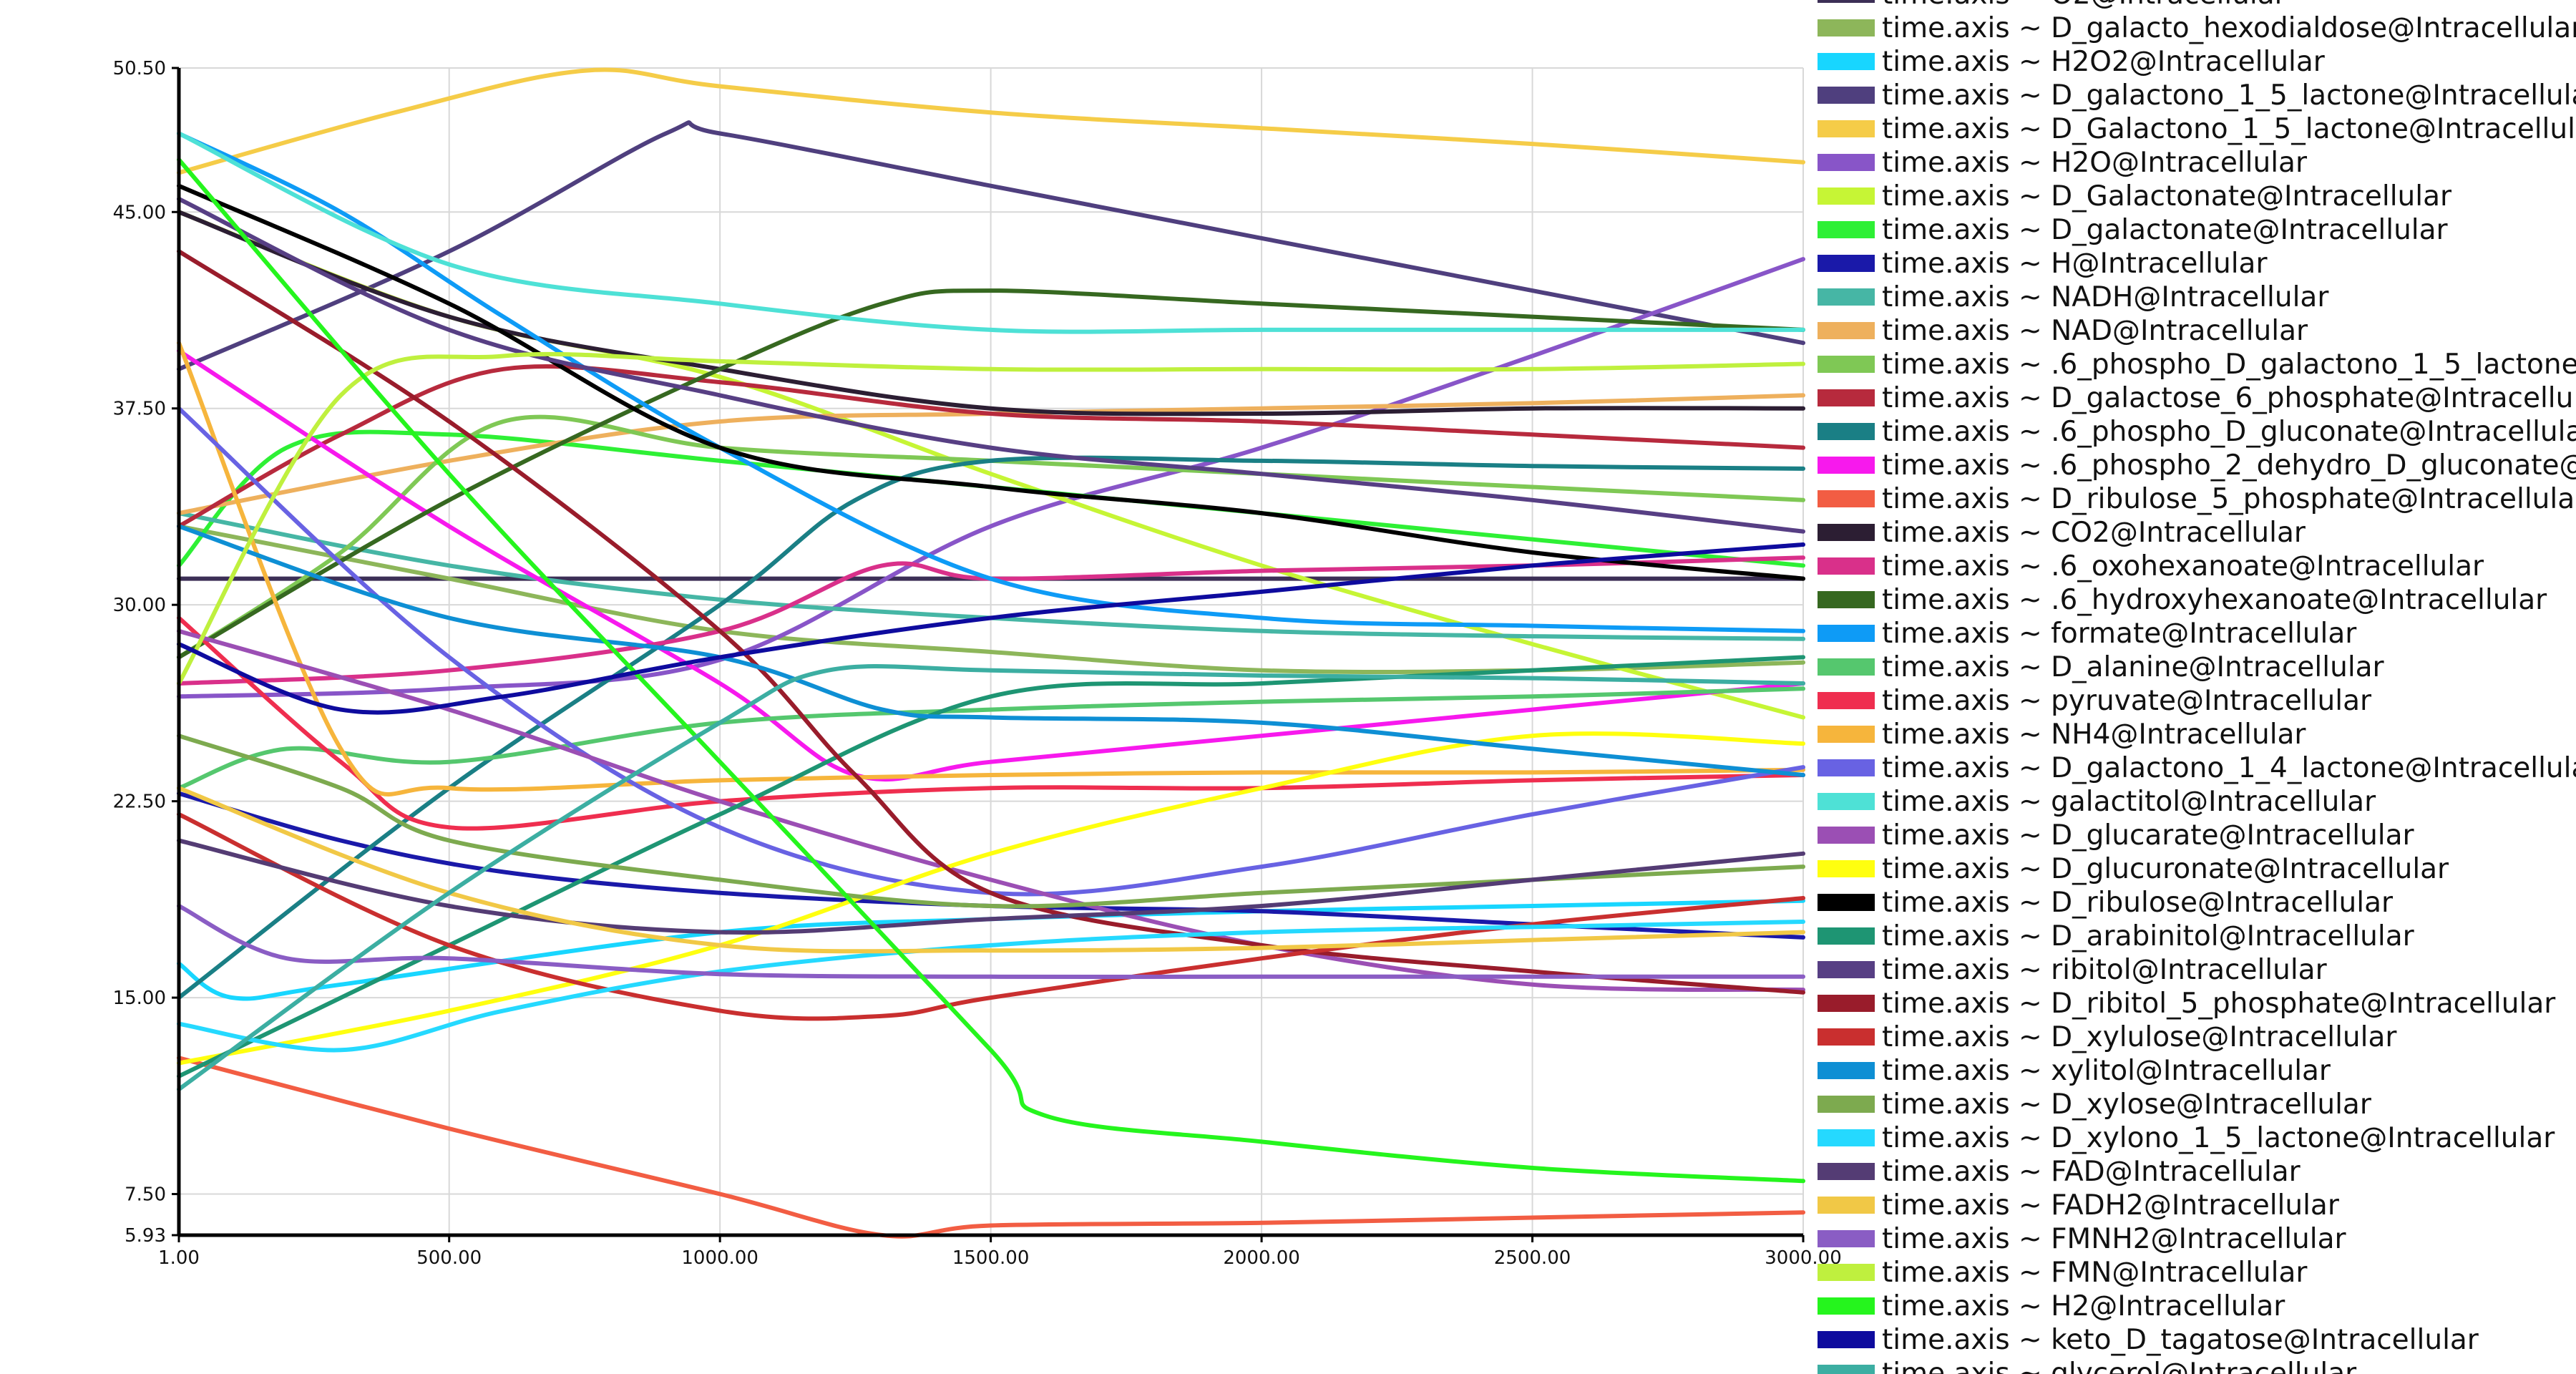 The image size is (2576, 1374). I want to click on legend-label: time.axis ~ ribitol@Intracellular, so click(2105, 970).